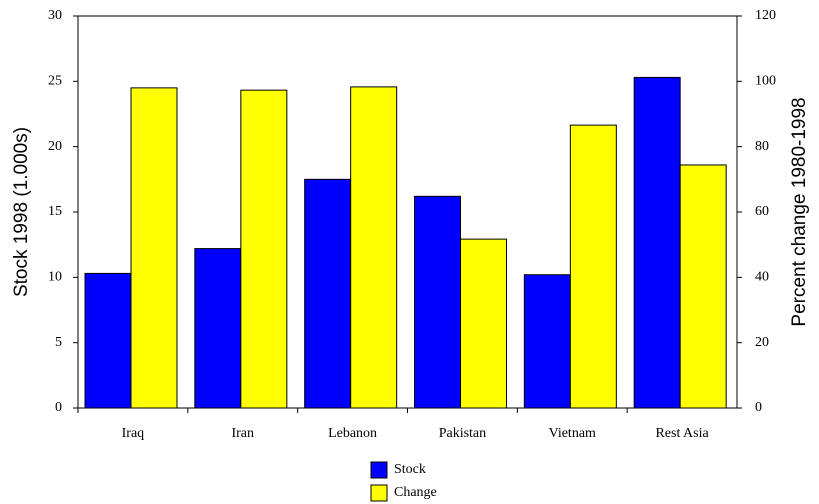  What do you see at coordinates (55, 146) in the screenshot?
I see `y-tick-label: 20` at bounding box center [55, 146].